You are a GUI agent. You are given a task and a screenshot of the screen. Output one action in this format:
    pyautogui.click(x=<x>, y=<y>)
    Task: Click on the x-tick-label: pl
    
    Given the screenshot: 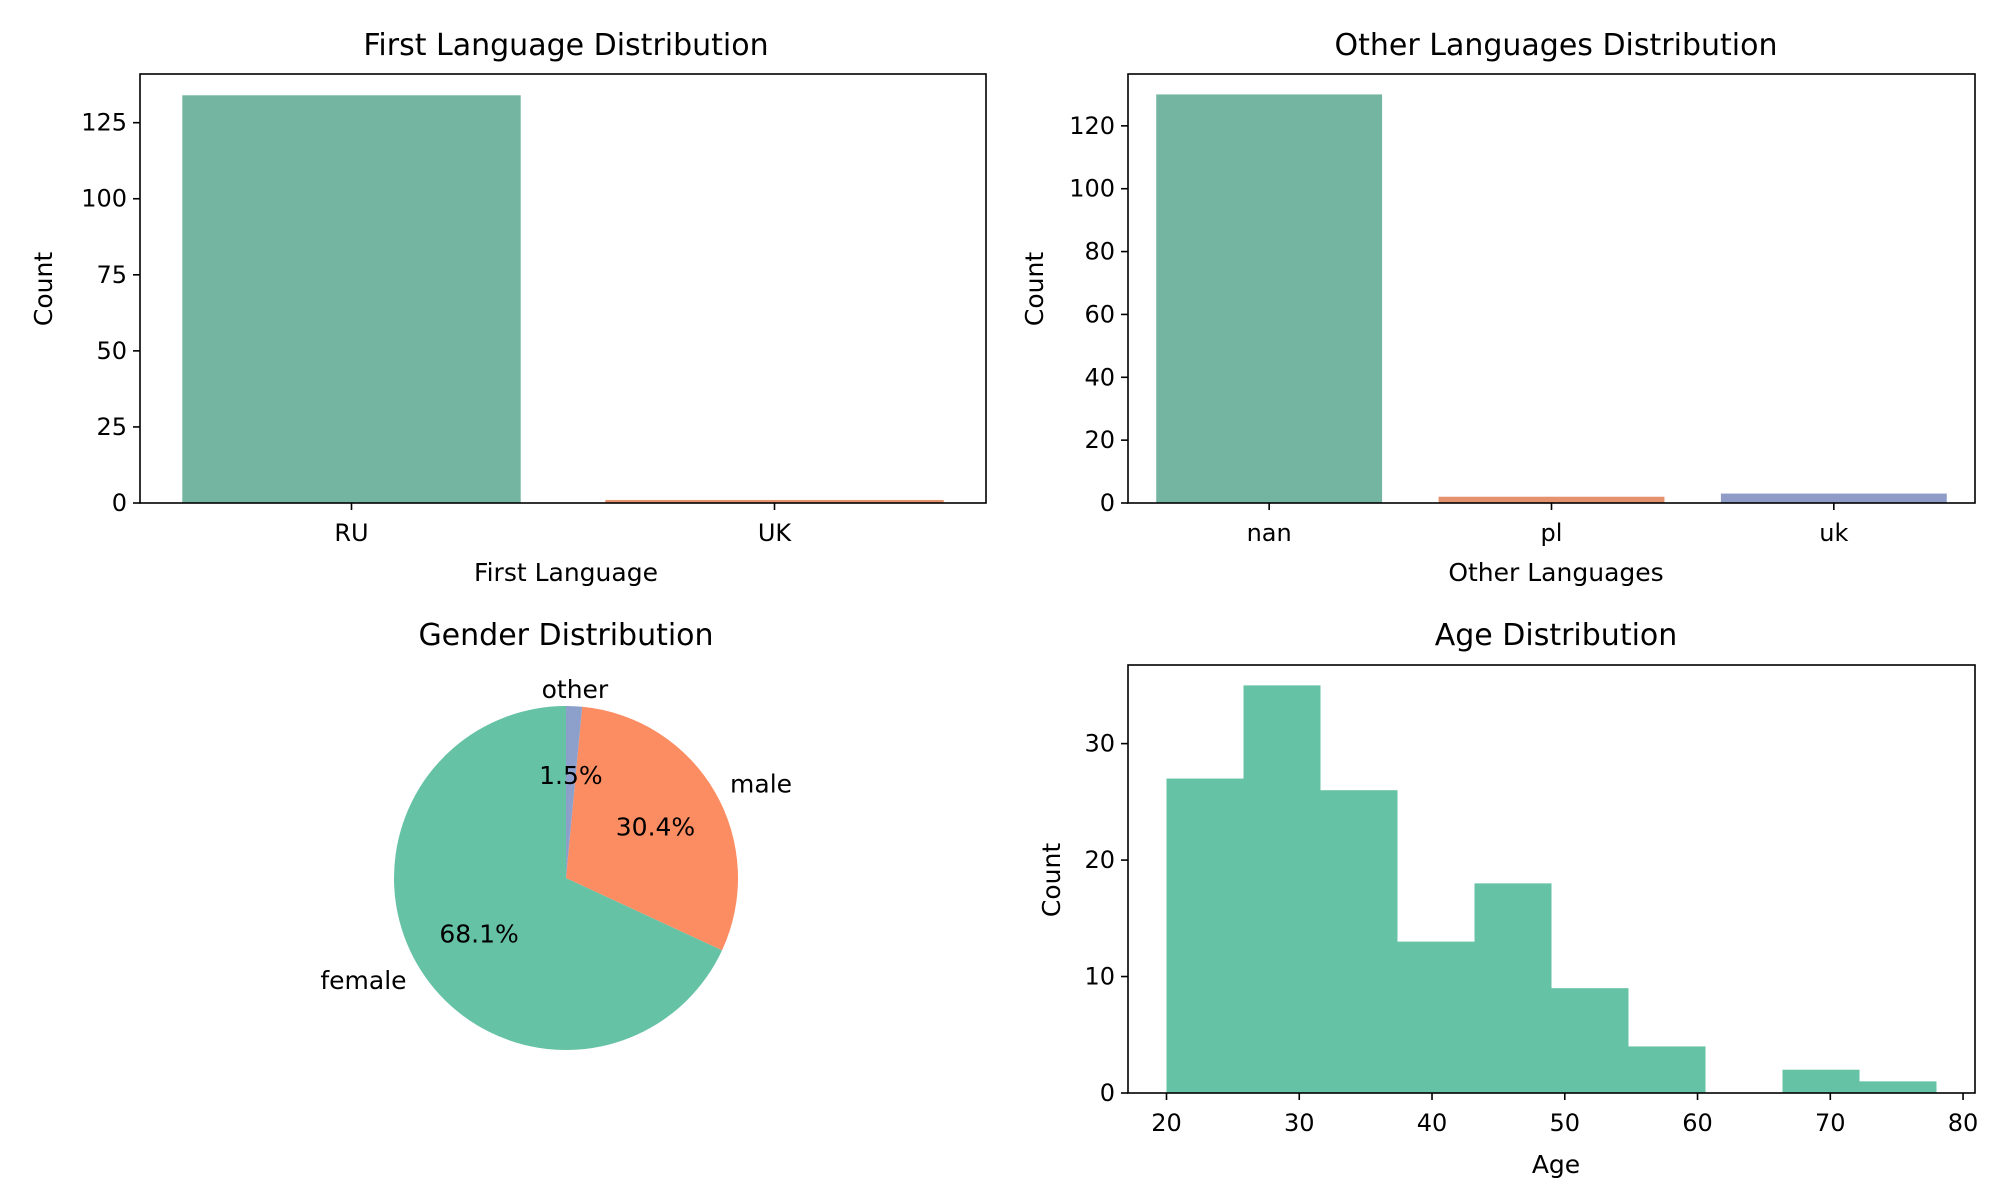 What is the action you would take?
    pyautogui.click(x=1552, y=533)
    